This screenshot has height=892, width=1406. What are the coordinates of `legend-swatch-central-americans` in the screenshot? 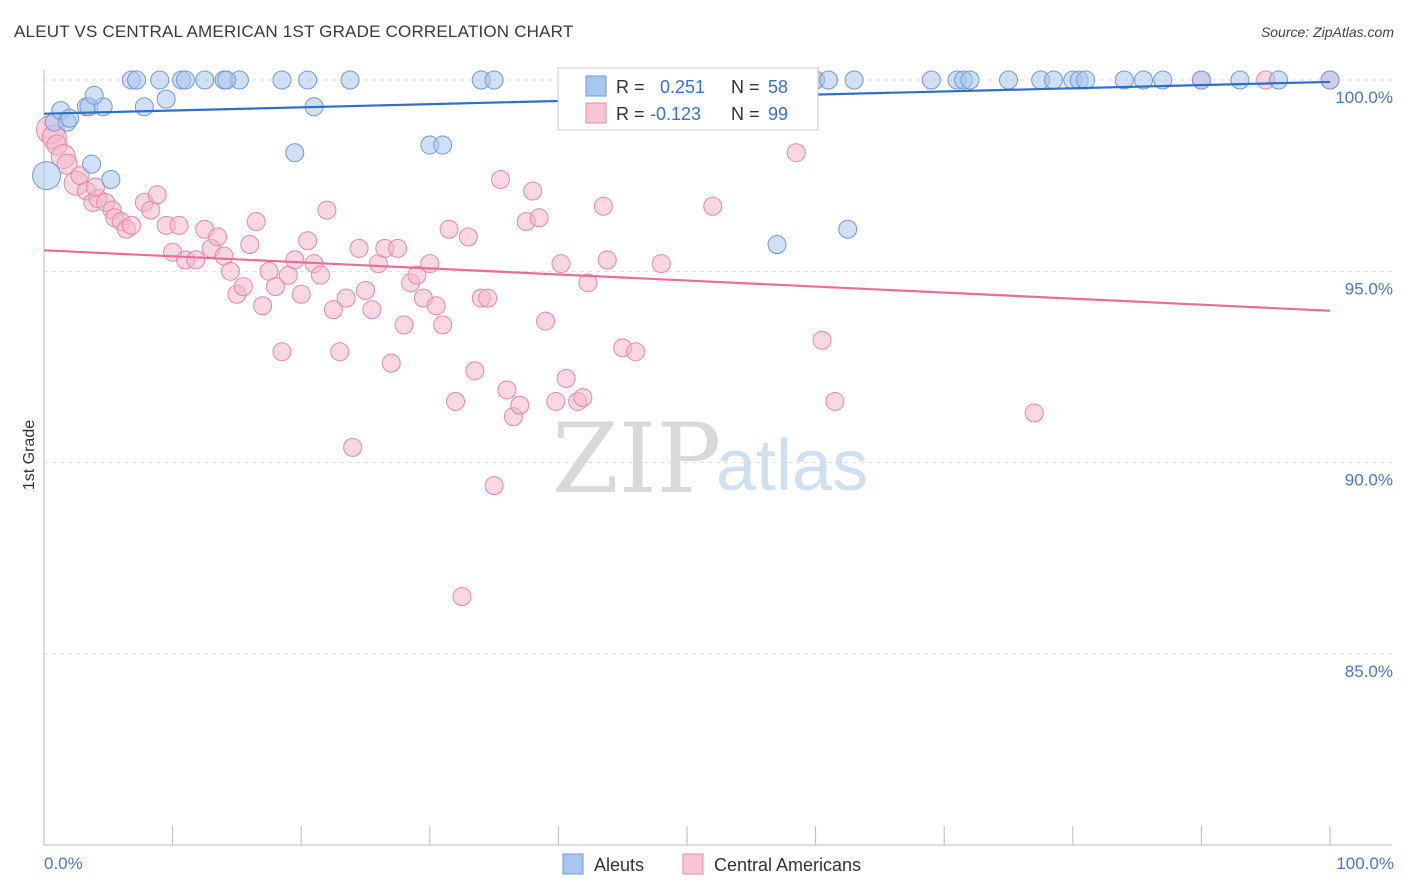 It's located at (596, 113).